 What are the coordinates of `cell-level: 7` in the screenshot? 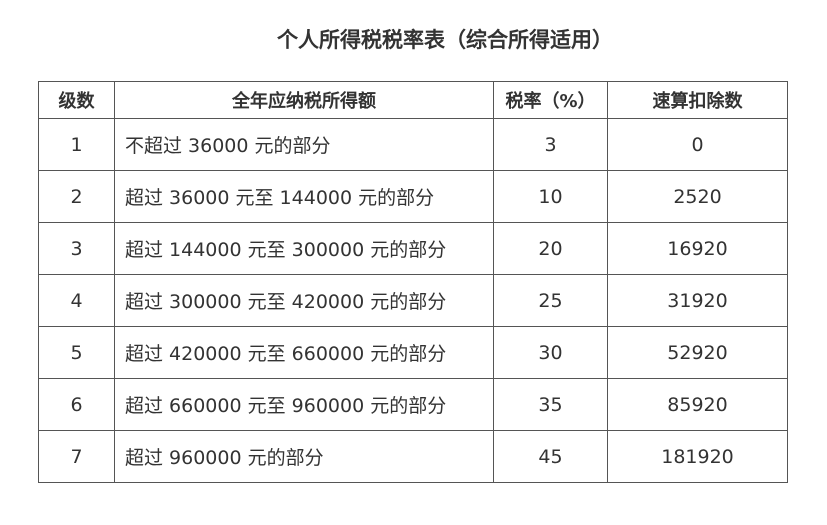 It's located at (76, 456).